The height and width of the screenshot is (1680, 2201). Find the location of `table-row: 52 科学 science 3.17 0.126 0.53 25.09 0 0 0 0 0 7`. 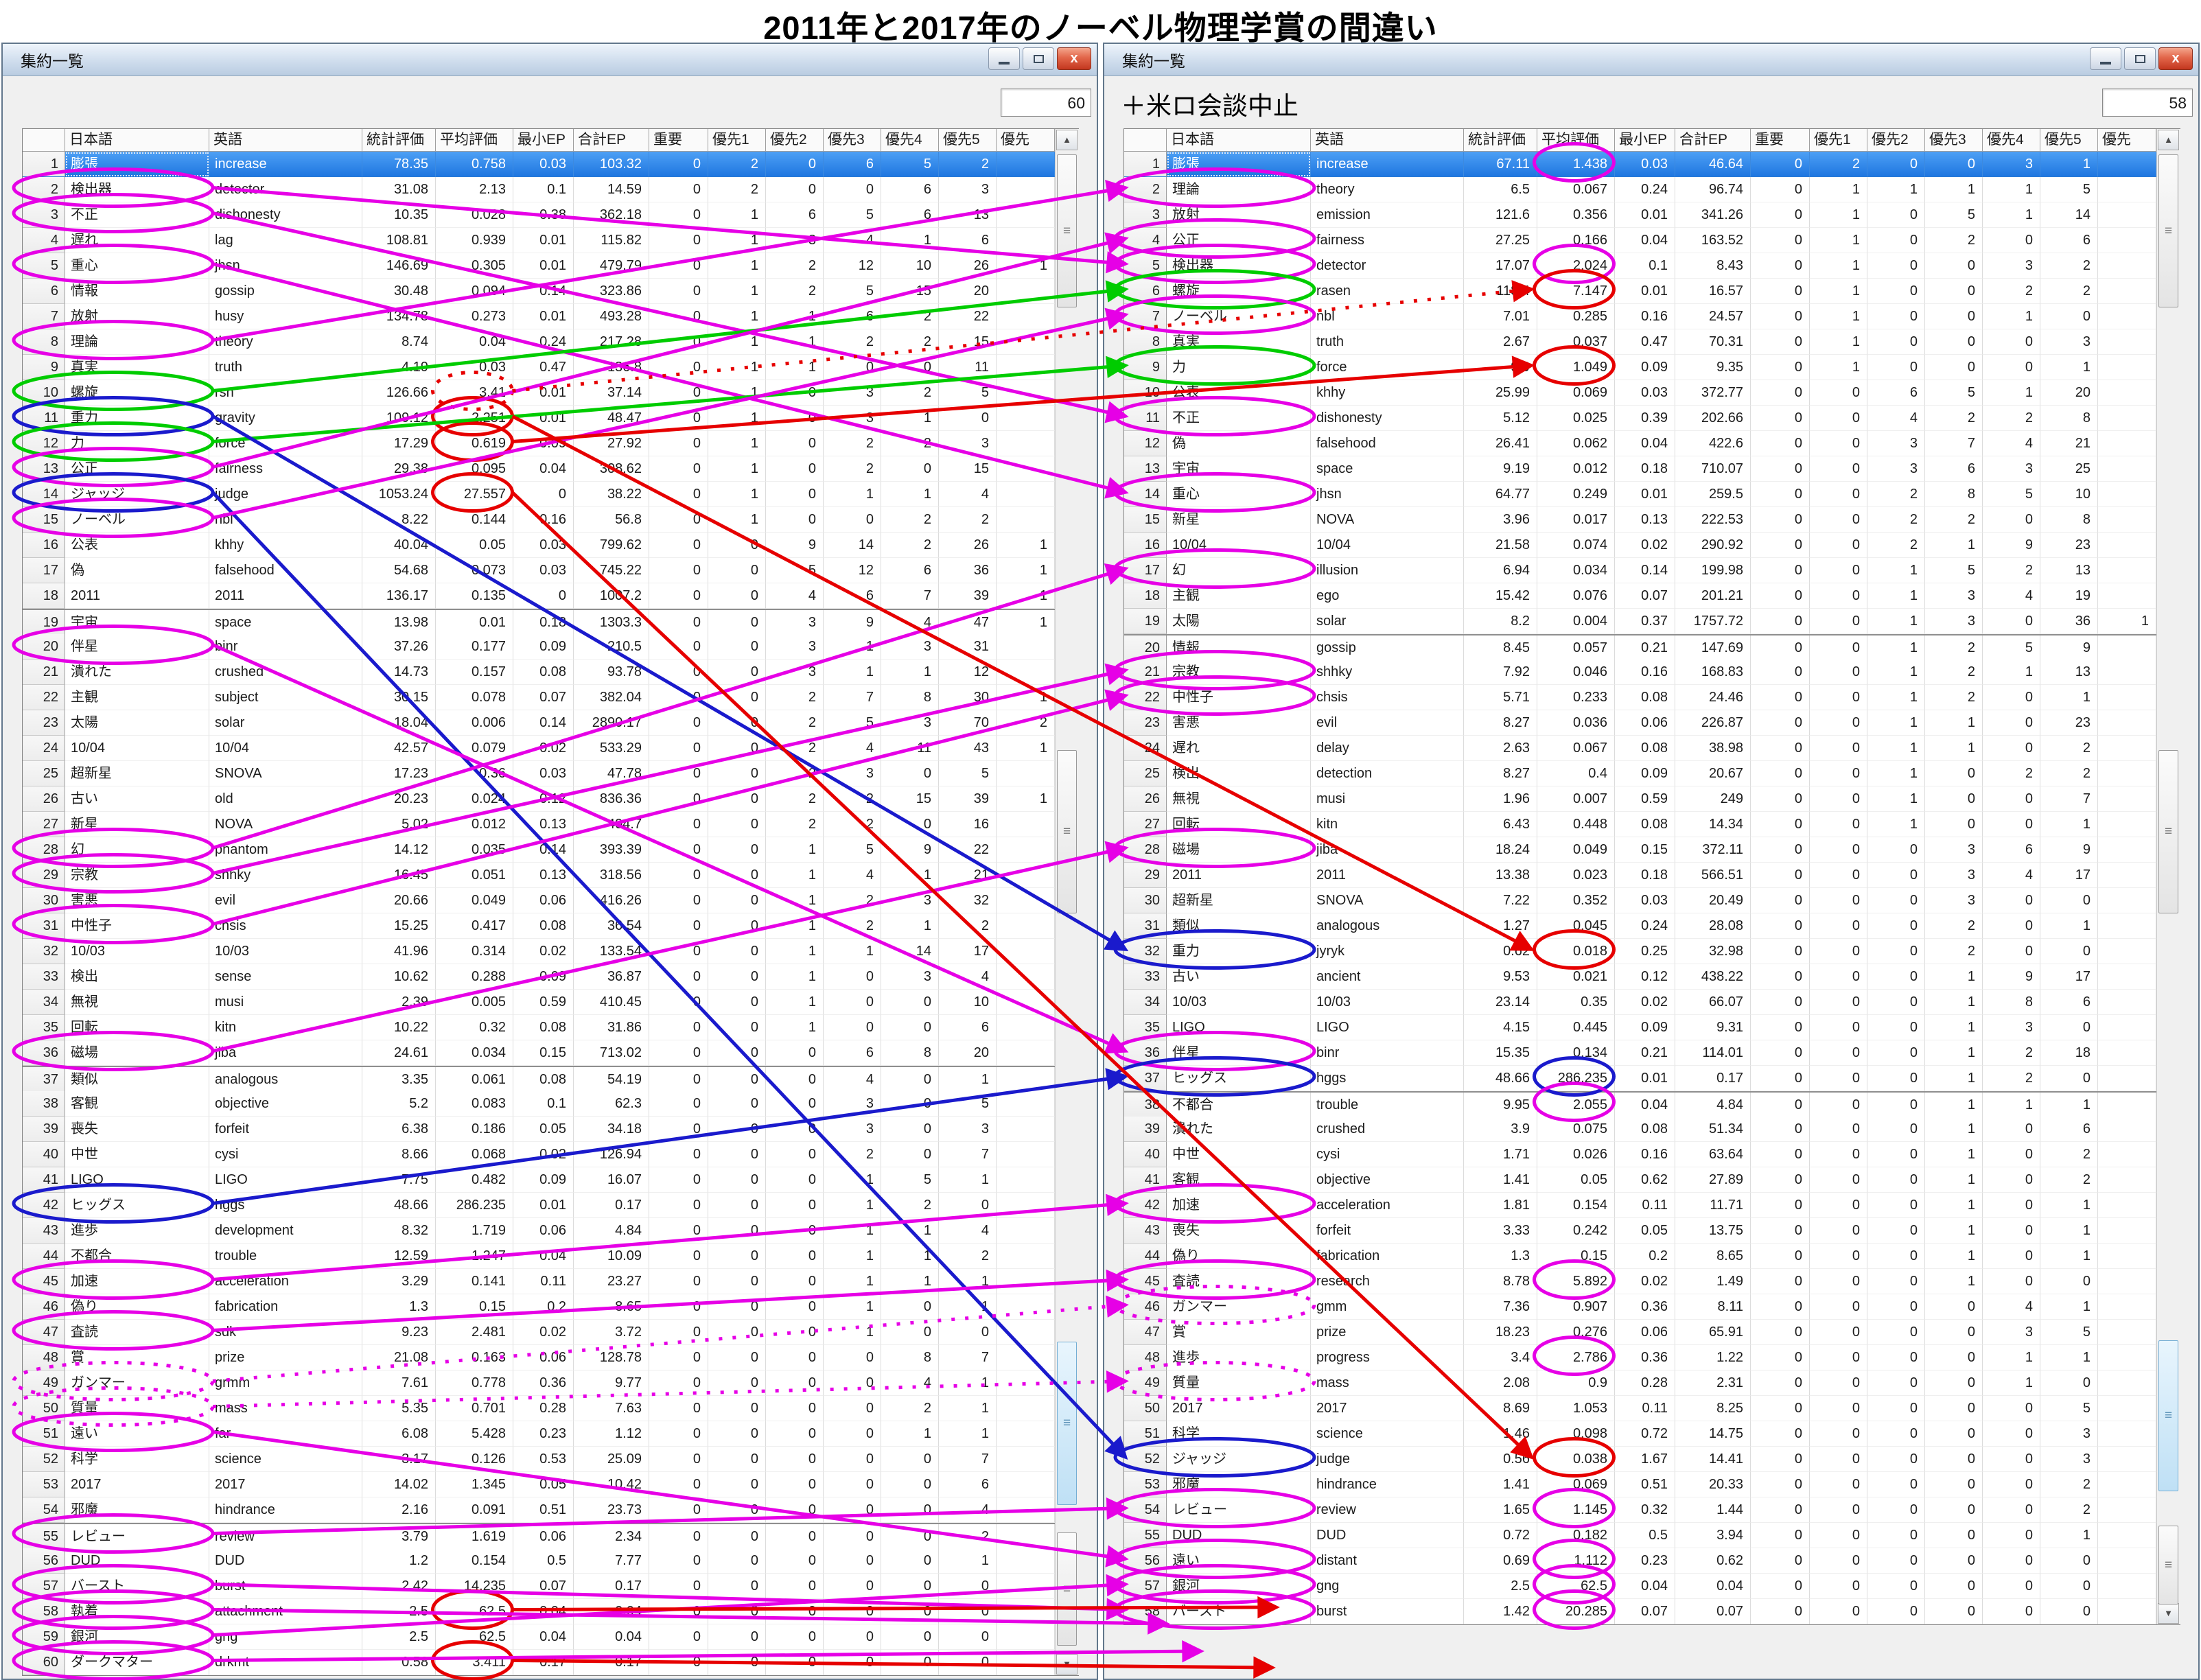

table-row: 52 科学 science 3.17 0.126 0.53 25.09 0 0 0 0 0 7 is located at coordinates (539, 1459).